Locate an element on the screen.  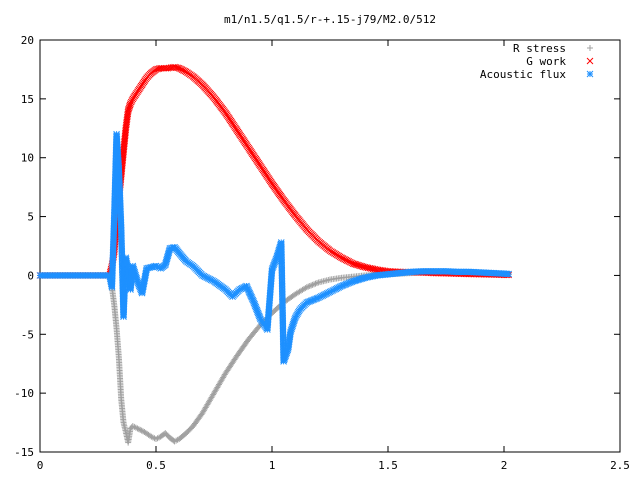
legend-label-1: G work is located at coordinates (546, 61).